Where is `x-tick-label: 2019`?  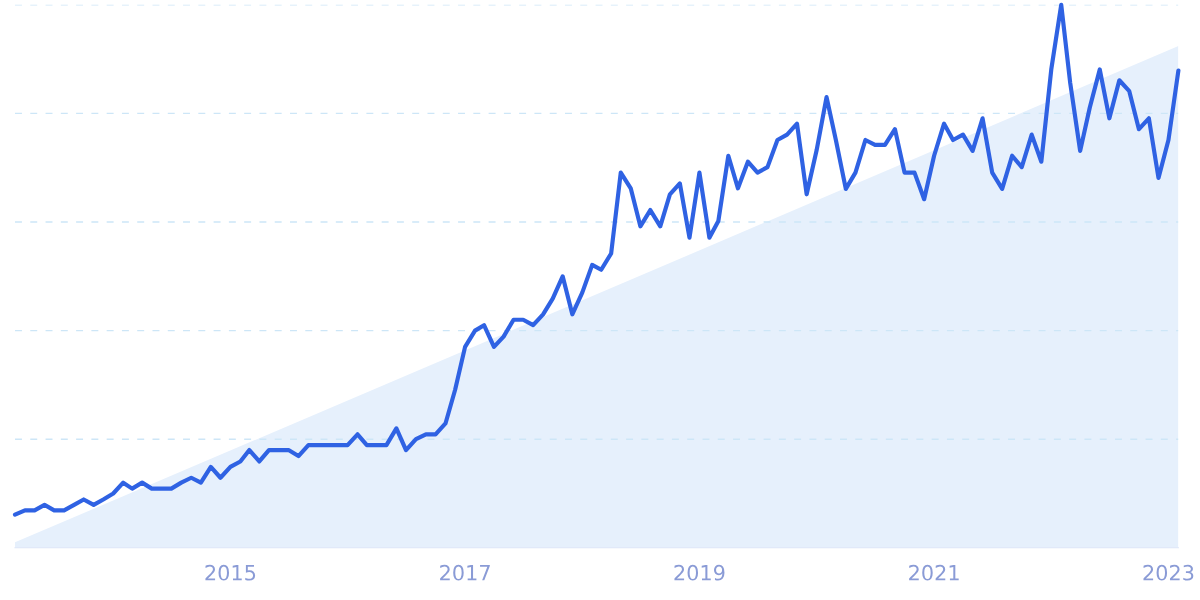 x-tick-label: 2019 is located at coordinates (699, 572).